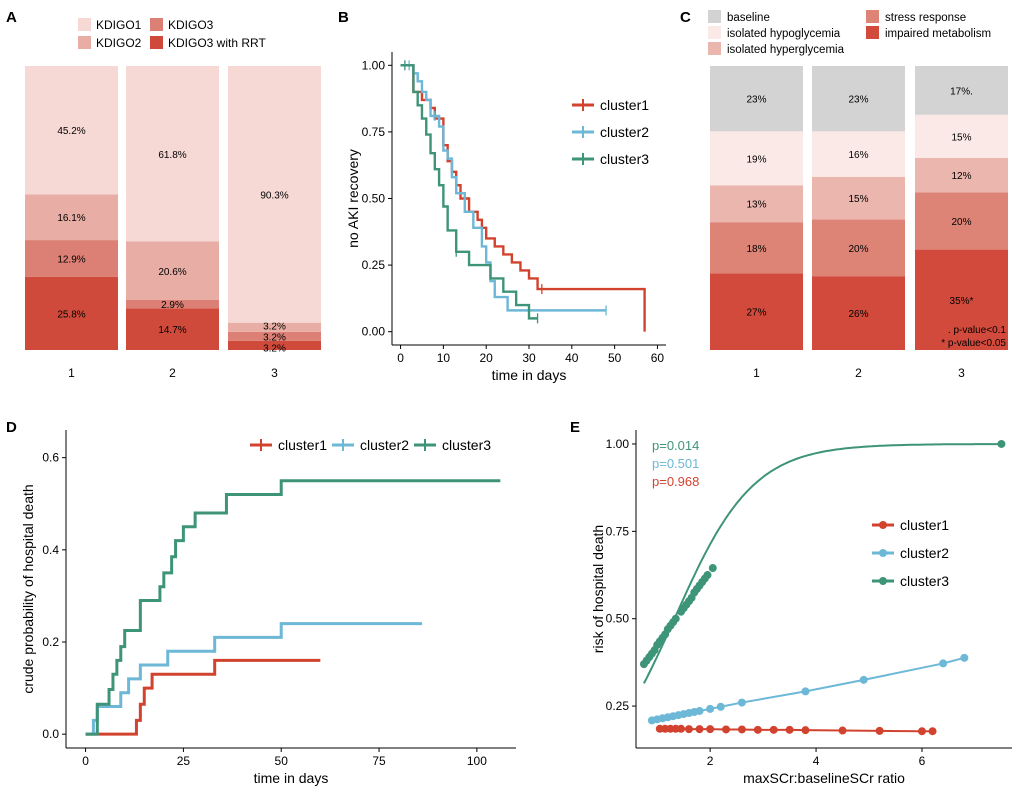  What do you see at coordinates (50, 734) in the screenshot?
I see `y-tick-label-d: 0.0` at bounding box center [50, 734].